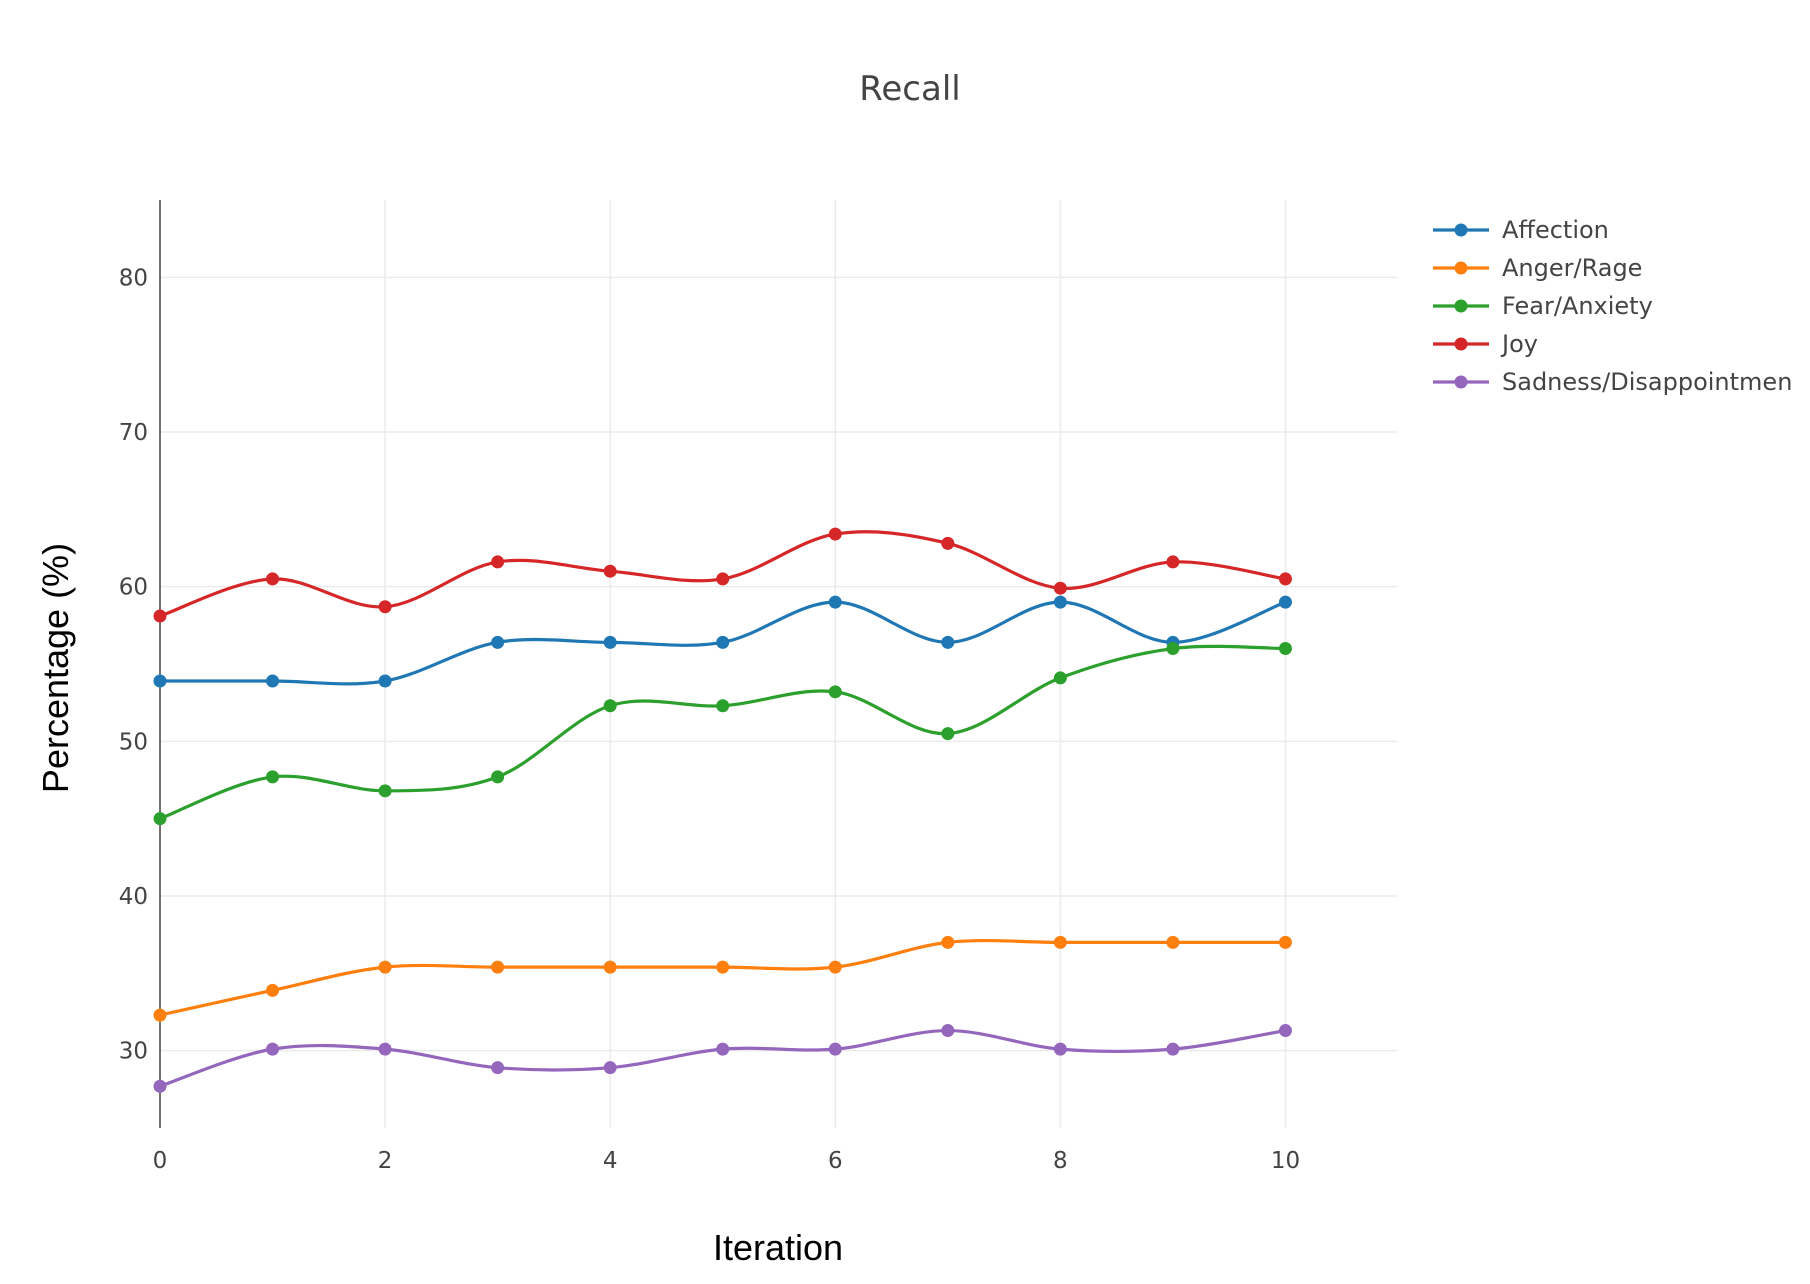  Describe the element at coordinates (133, 742) in the screenshot. I see `y-tick-label: 50` at that location.